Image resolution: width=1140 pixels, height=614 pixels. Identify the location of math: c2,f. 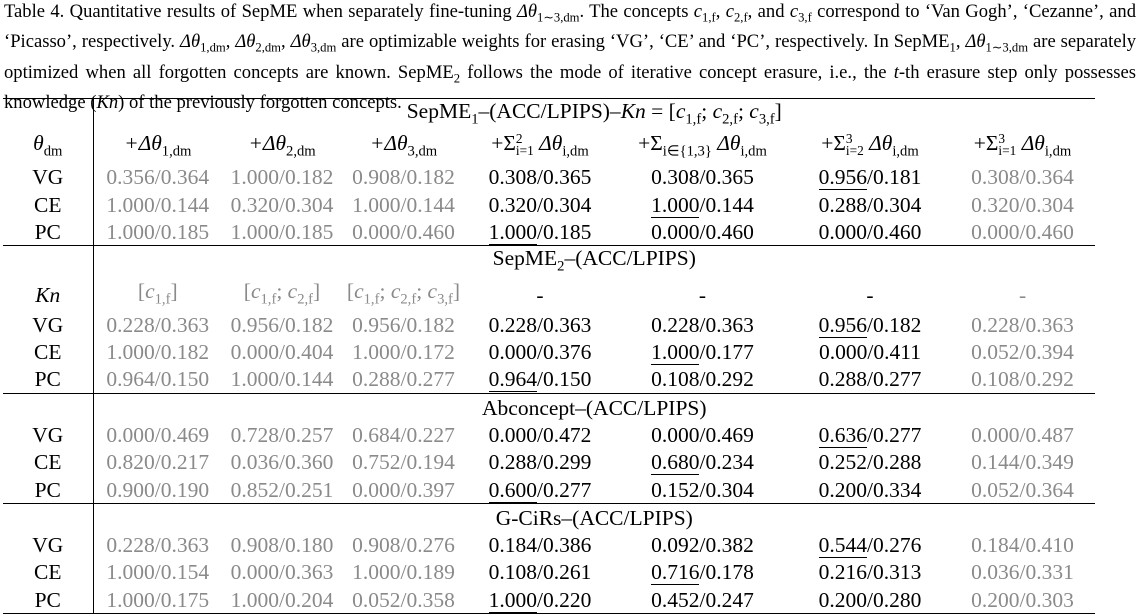
(403, 293).